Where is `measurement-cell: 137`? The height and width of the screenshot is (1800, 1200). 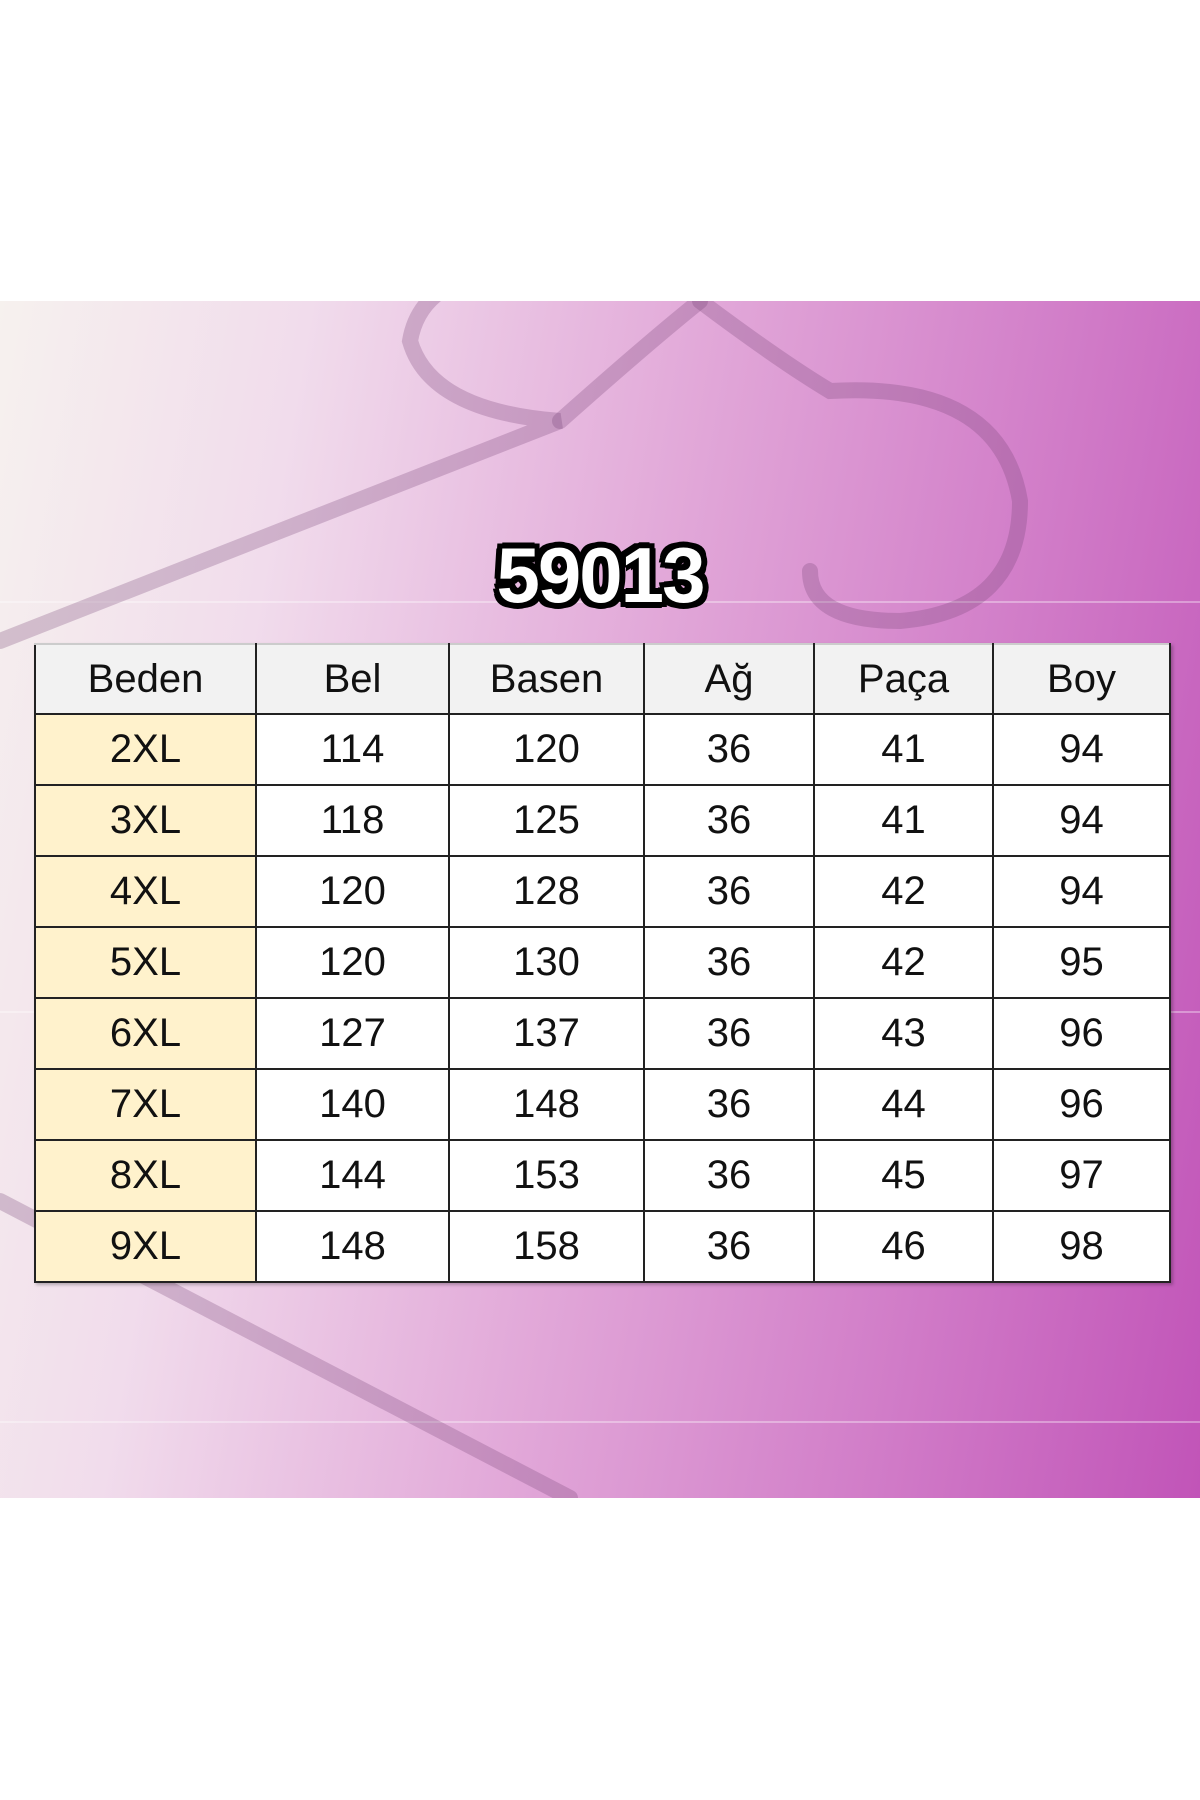 measurement-cell: 137 is located at coordinates (546, 1033).